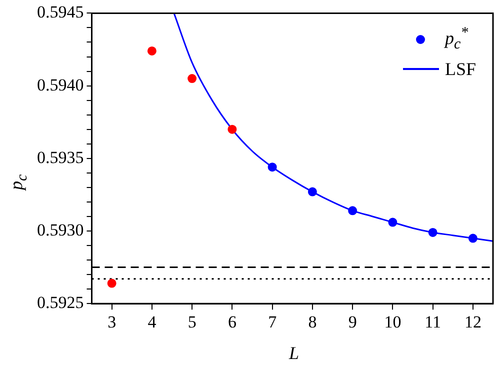 Image resolution: width=498 pixels, height=370 pixels. Describe the element at coordinates (112, 322) in the screenshot. I see `x-tick-label: 3` at that location.